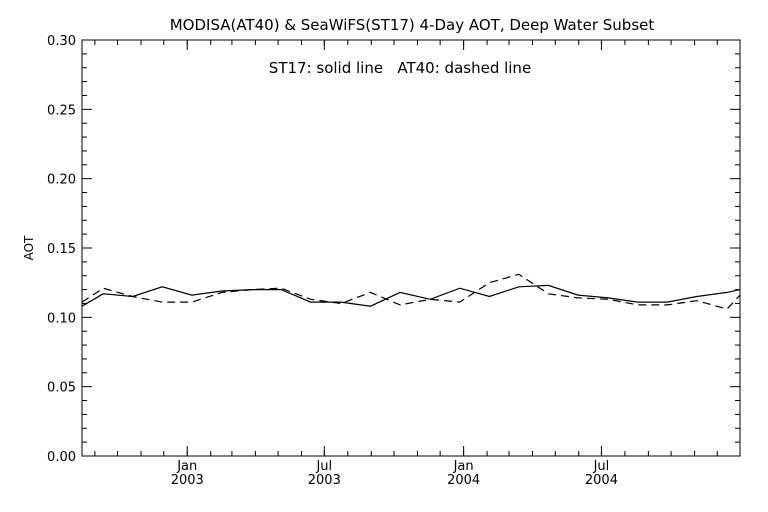  I want to click on y-tick-label: 0.30, so click(61, 41).